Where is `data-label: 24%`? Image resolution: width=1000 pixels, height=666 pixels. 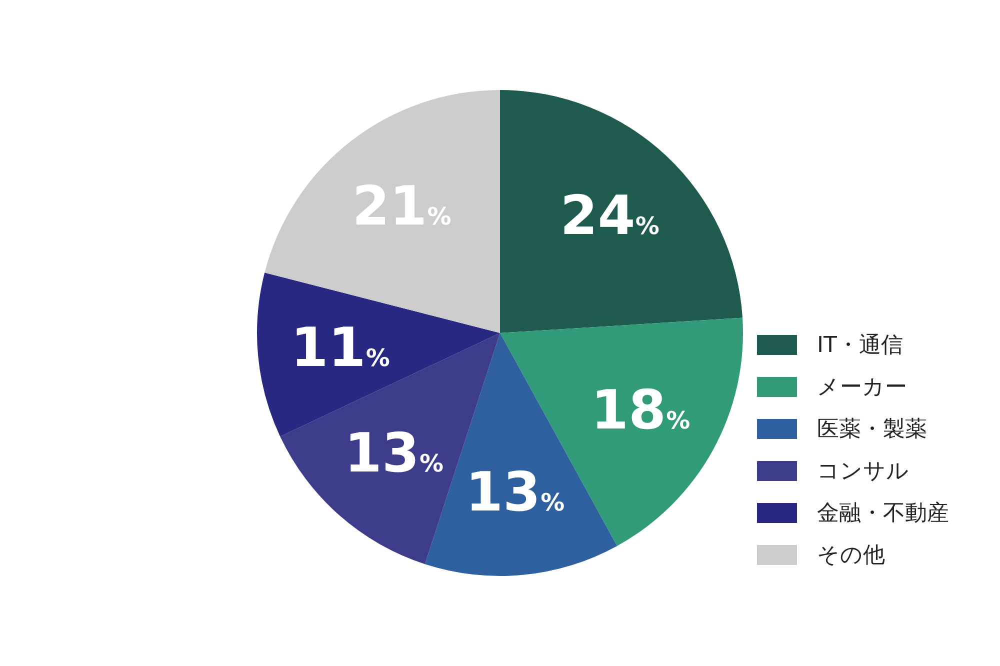 data-label: 24% is located at coordinates (610, 216).